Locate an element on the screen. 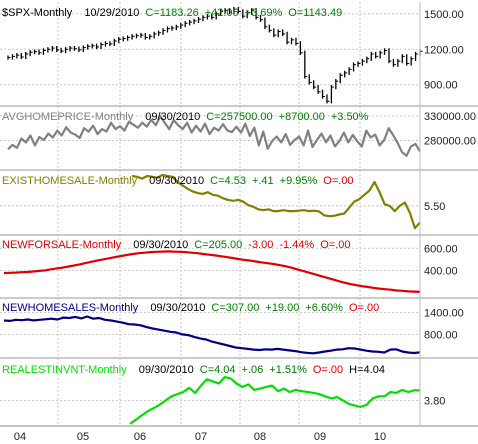  header-part: +3.50% is located at coordinates (350, 117).